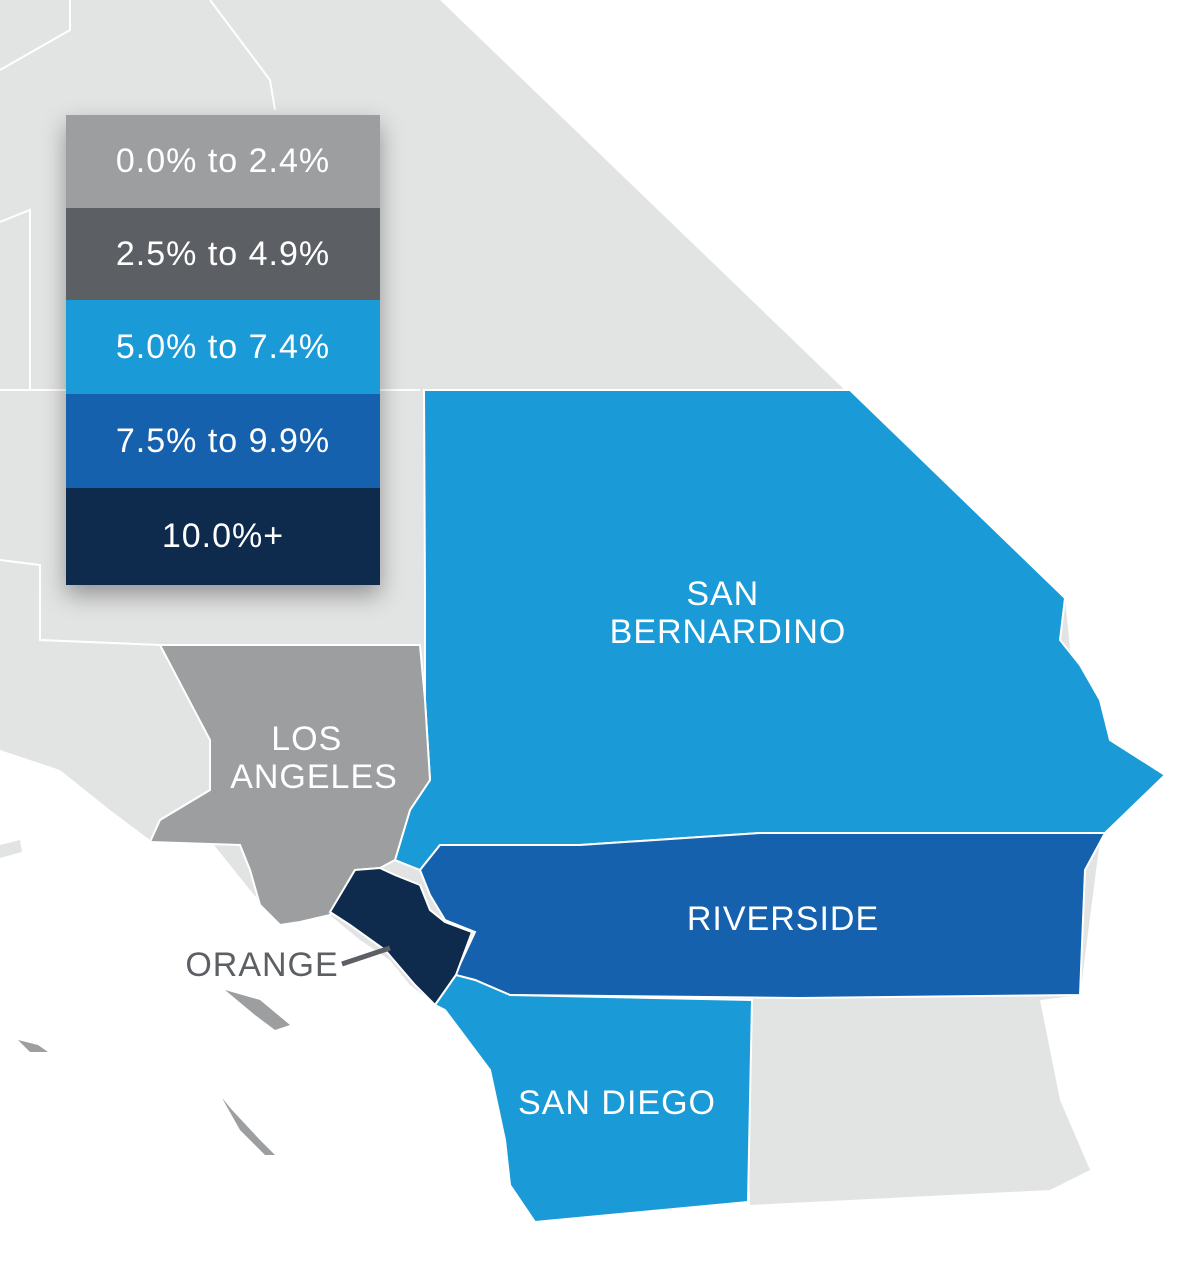  What do you see at coordinates (154, 1072) in the screenshot?
I see `channel-islands` at bounding box center [154, 1072].